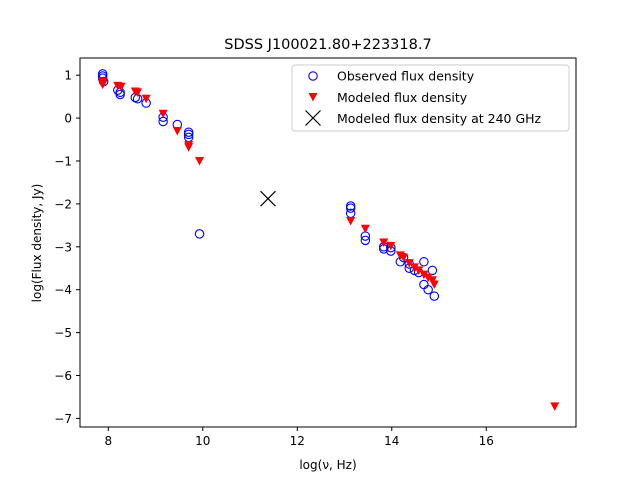 This screenshot has height=480, width=640. Describe the element at coordinates (37, 243) in the screenshot. I see `y-axis-label: log(Flux density, Jy)` at that location.